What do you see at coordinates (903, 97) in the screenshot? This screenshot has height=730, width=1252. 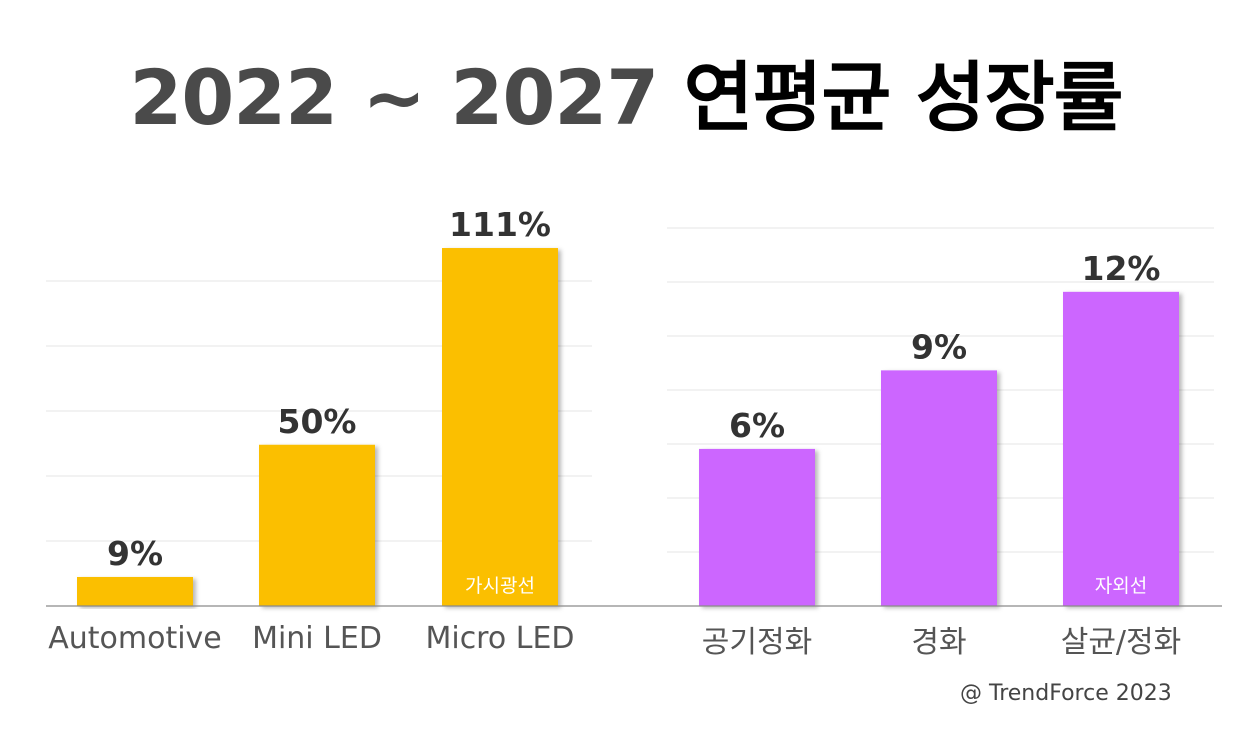 I see `title-text: 연평균 성장률` at bounding box center [903, 97].